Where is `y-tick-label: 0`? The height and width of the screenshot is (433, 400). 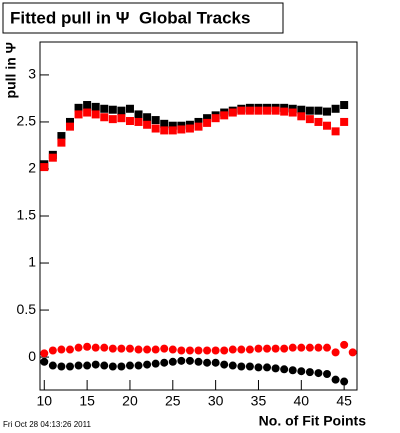 y-tick-label: 0 is located at coordinates (32, 356).